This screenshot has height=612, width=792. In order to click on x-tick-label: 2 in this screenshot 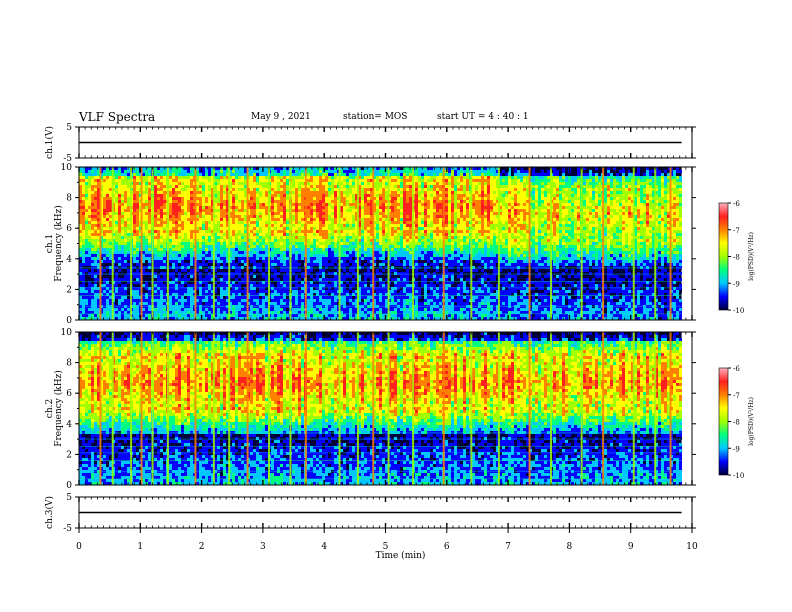, I will do `click(202, 547)`.